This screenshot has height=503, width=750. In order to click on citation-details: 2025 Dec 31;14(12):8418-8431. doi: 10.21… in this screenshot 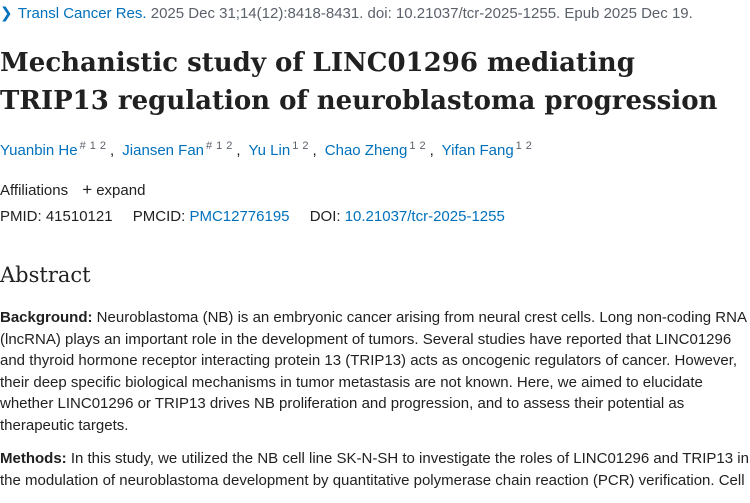, I will do `click(419, 13)`.